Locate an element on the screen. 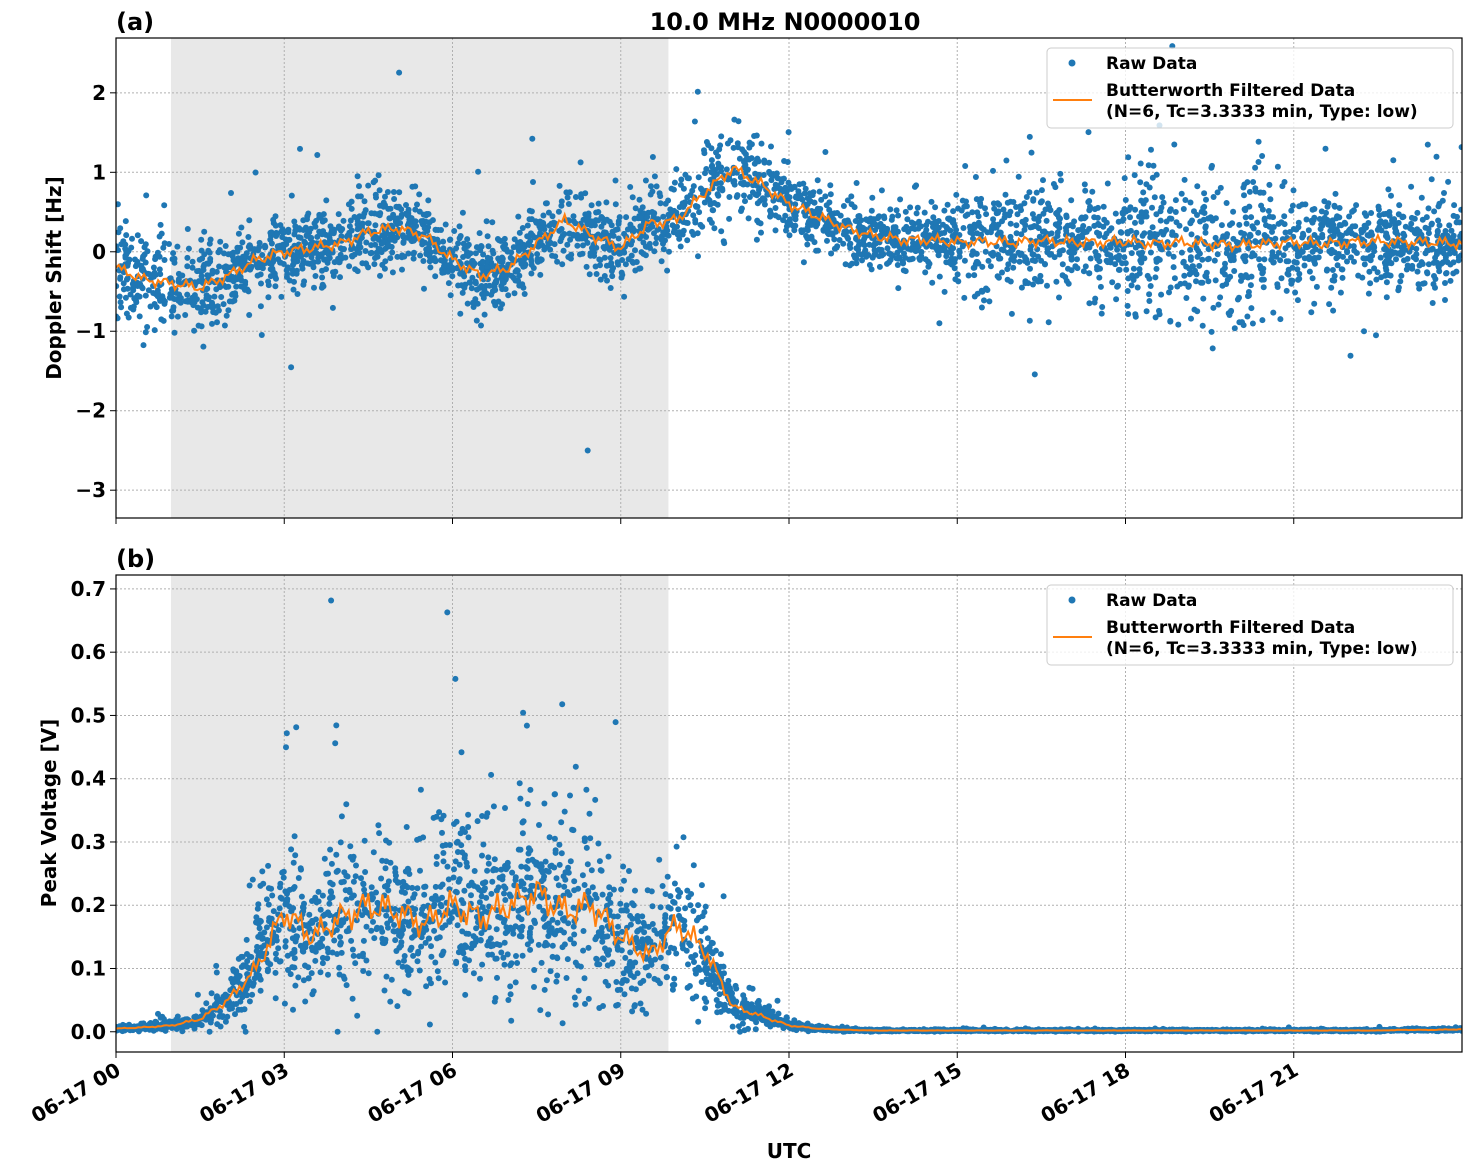 The image size is (1472, 1172). filtered-line is located at coordinates (789, 228).